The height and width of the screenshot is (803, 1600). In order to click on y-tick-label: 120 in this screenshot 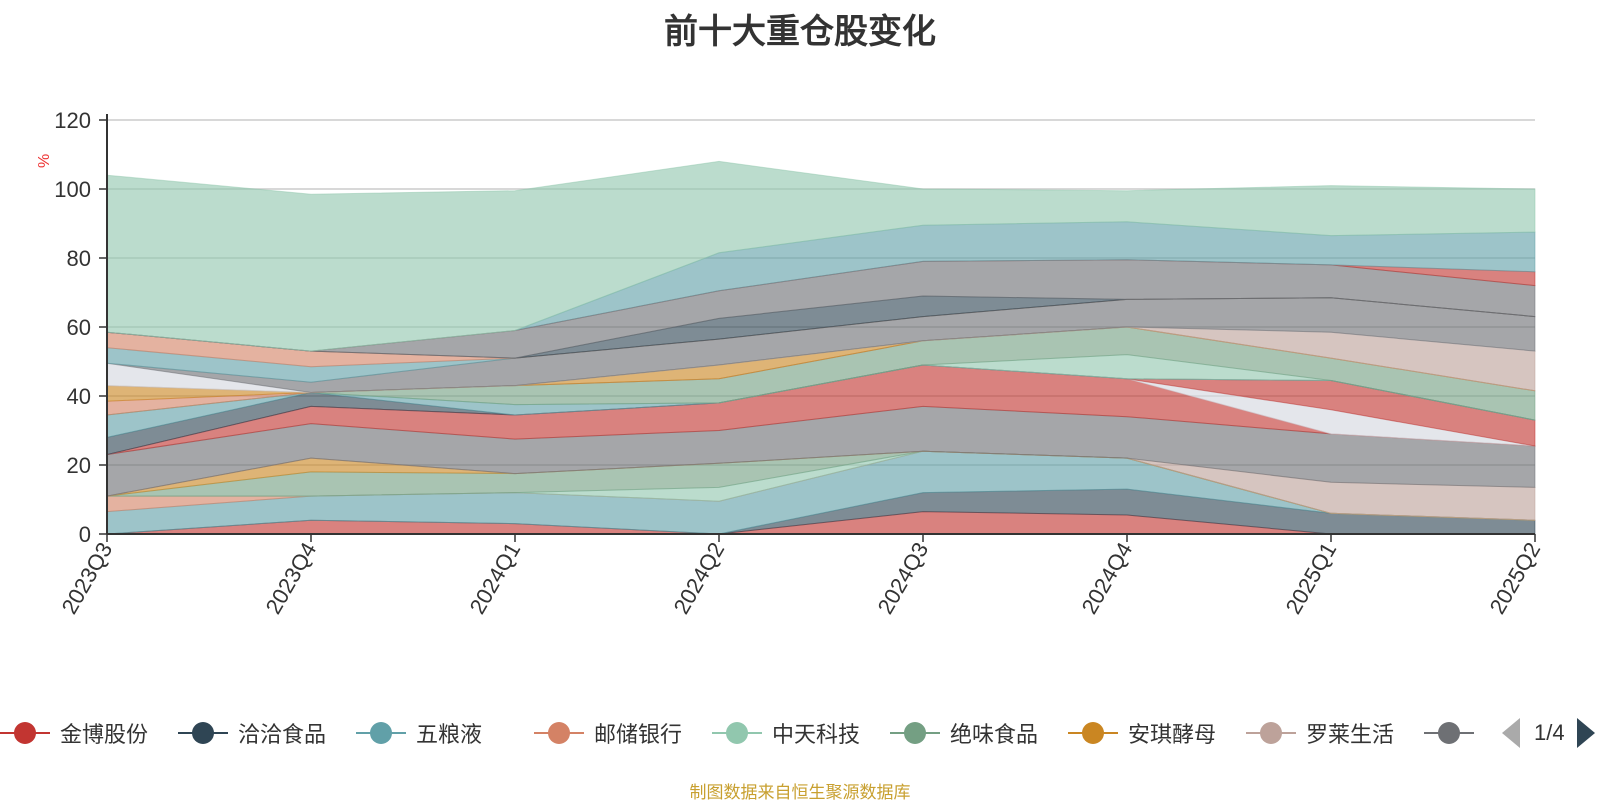, I will do `click(72, 120)`.